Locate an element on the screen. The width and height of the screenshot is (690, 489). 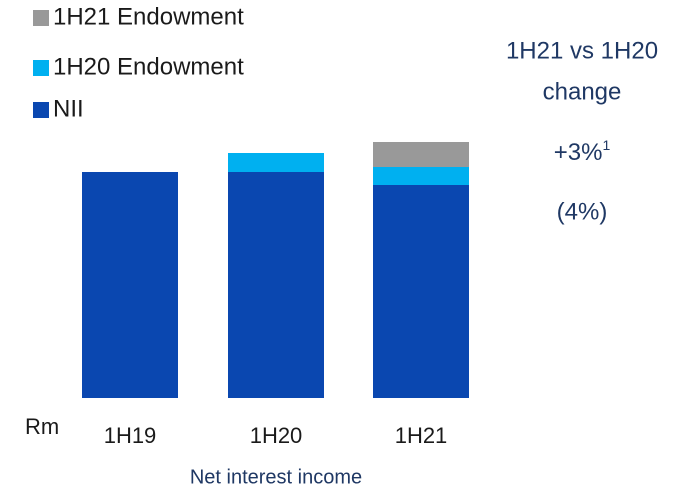
change-nii: (4%) is located at coordinates (582, 211).